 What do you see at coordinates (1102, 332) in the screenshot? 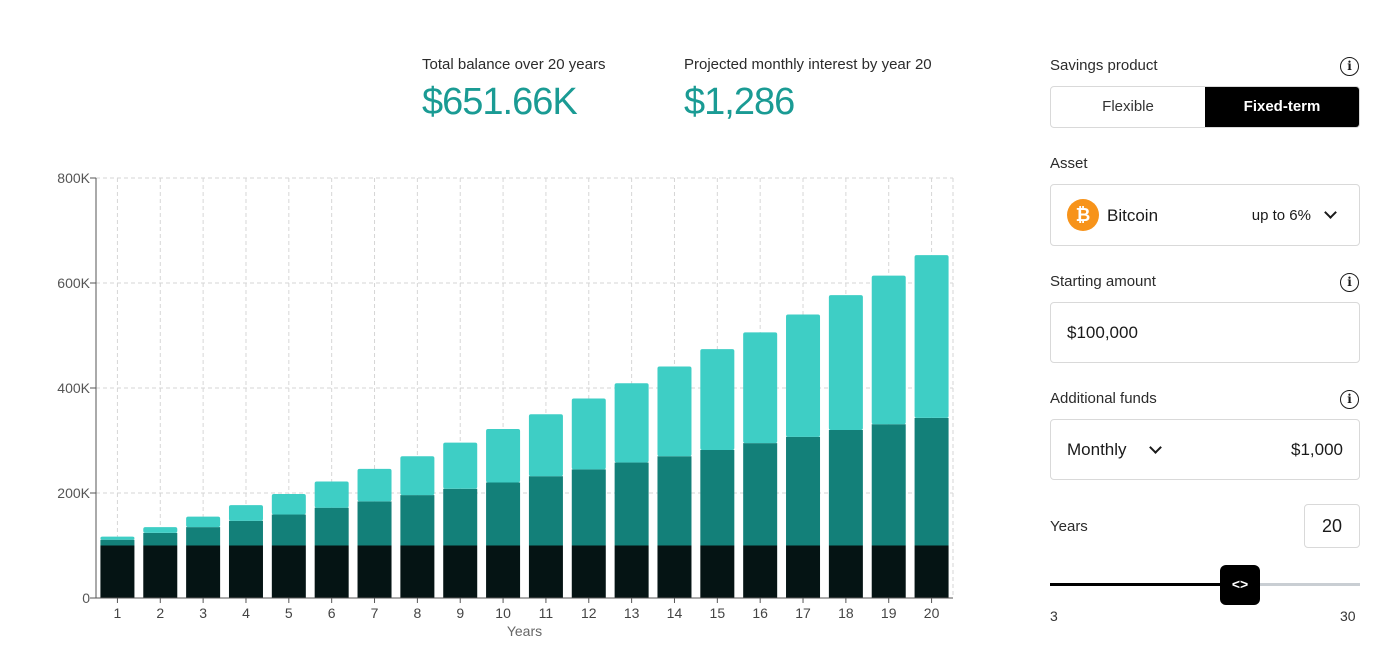
I see `starting-amount-value: $100,000` at bounding box center [1102, 332].